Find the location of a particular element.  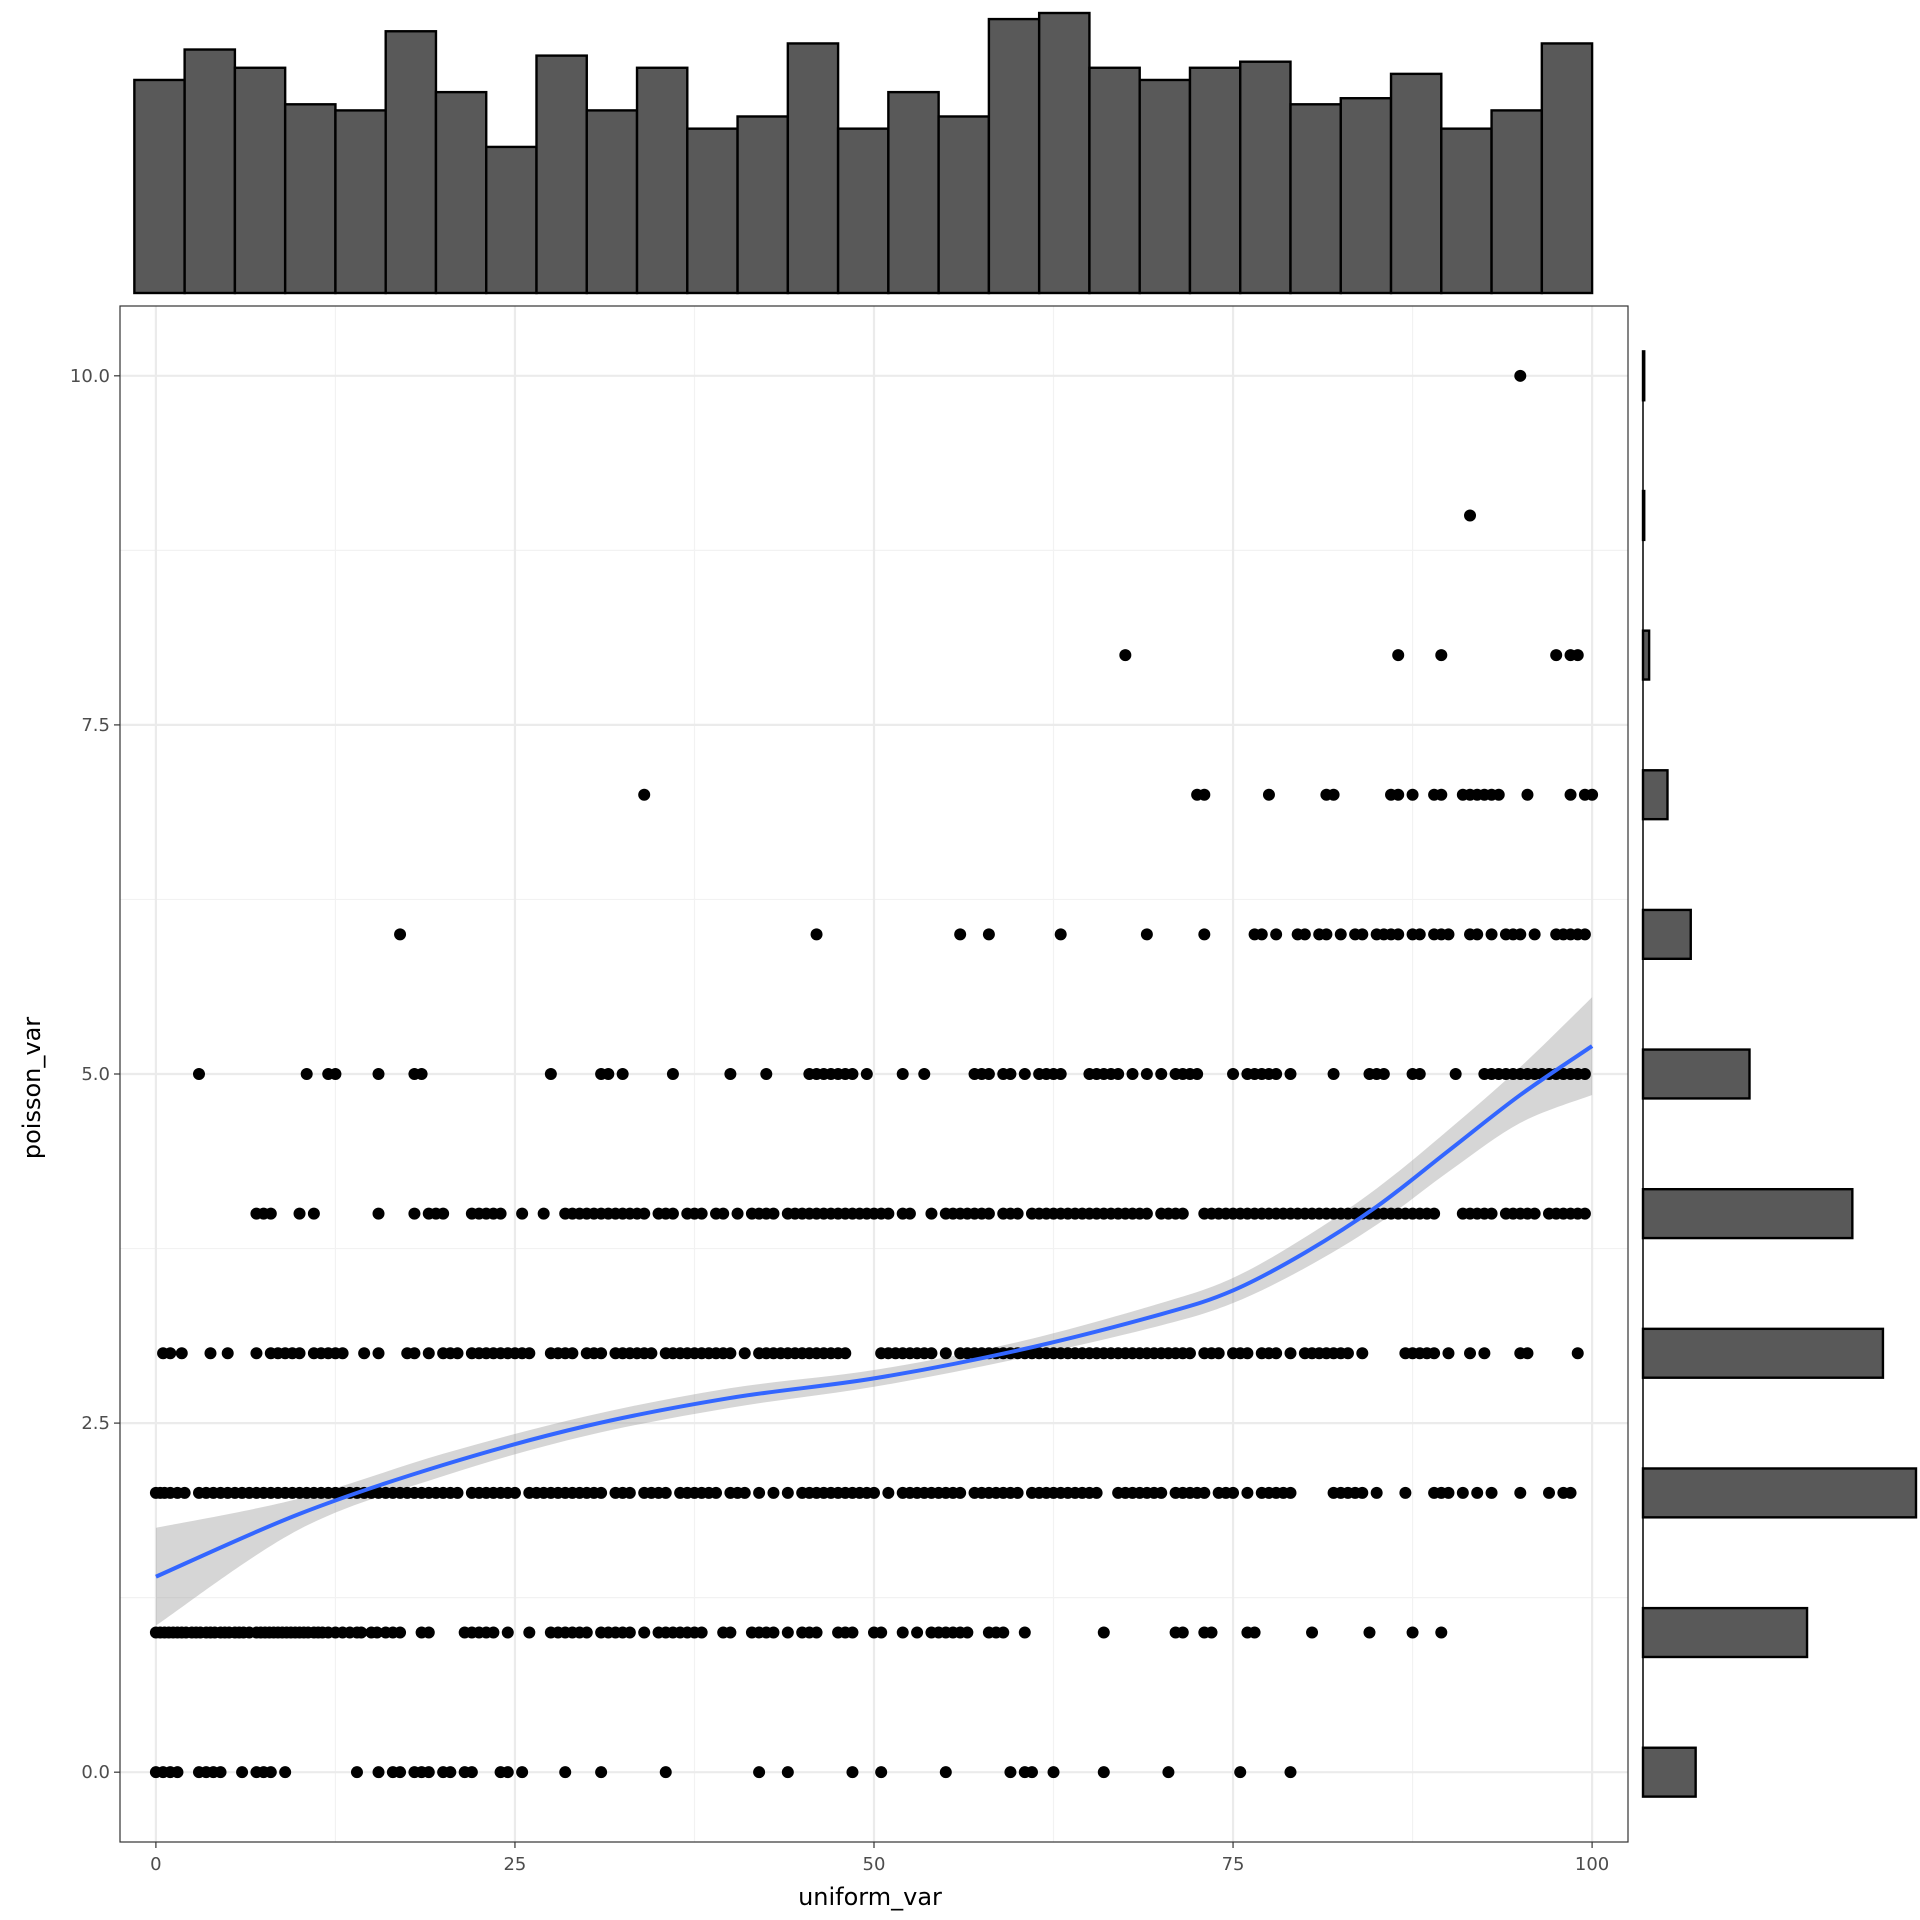

y-tick-label: 7.5 is located at coordinates (95, 725).